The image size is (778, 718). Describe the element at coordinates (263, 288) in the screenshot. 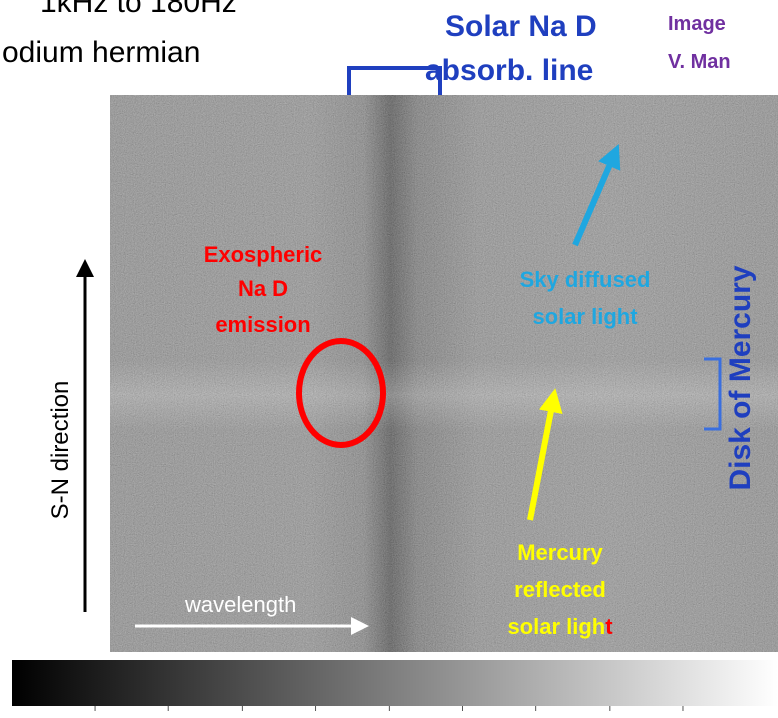

I see `label: Na D` at that location.